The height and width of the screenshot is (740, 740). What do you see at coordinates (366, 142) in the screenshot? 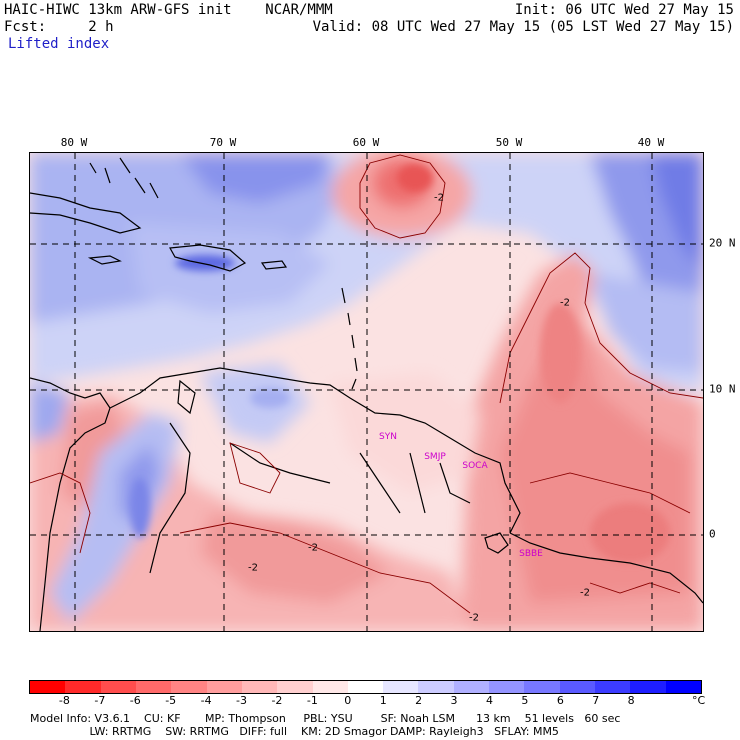
I see `lon-label-60w: 60 W` at bounding box center [366, 142].